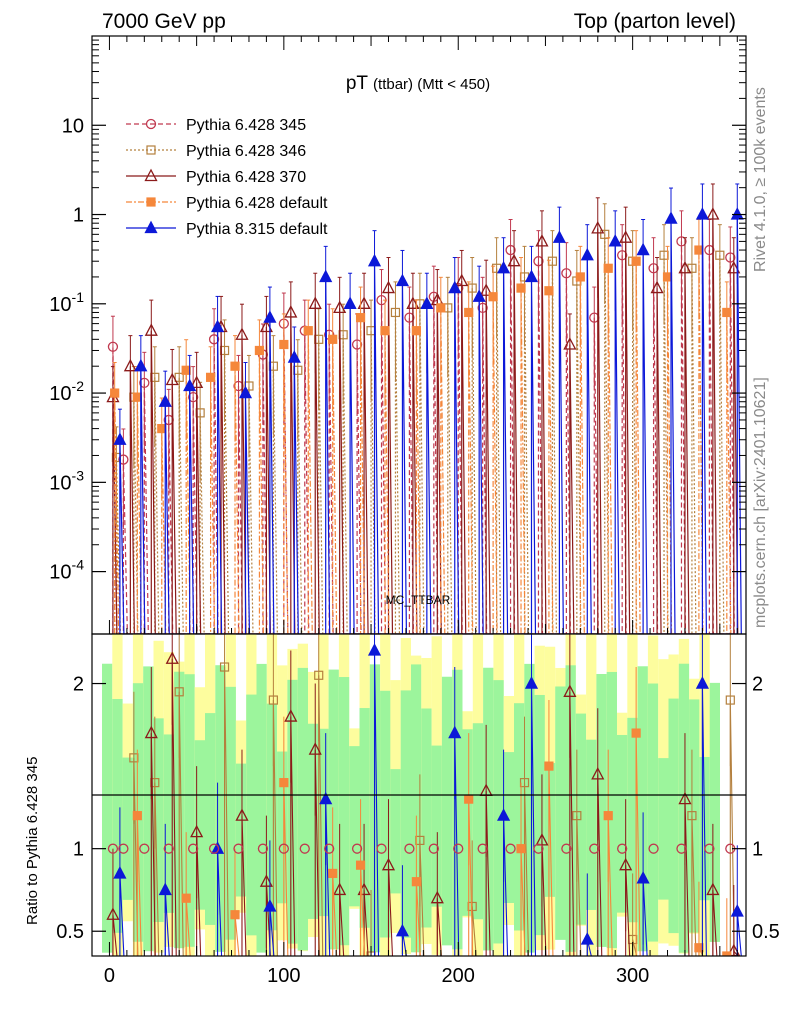  I want to click on y-tick-label: 10-1, so click(66, 302).